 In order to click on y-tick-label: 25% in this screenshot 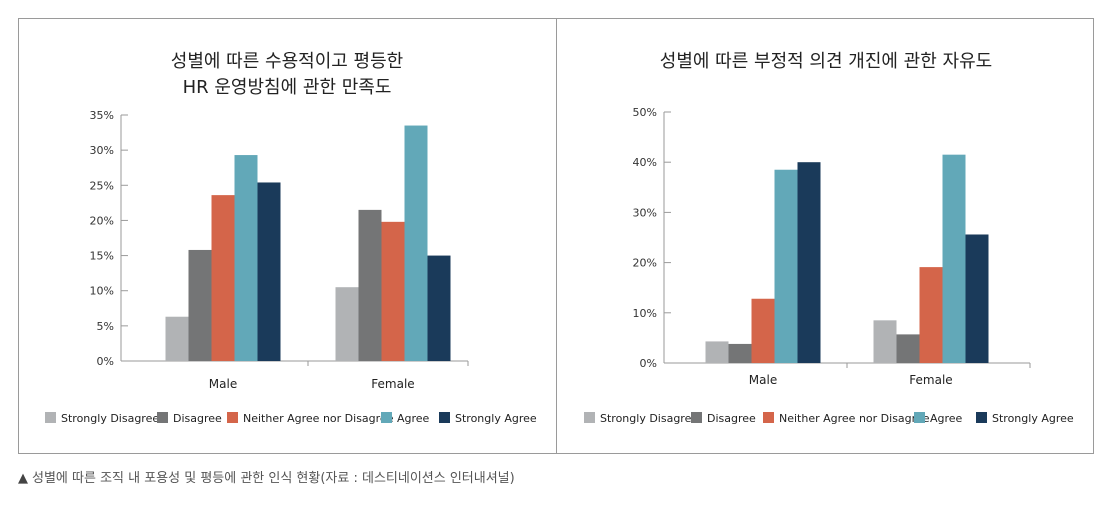, I will do `click(102, 185)`.